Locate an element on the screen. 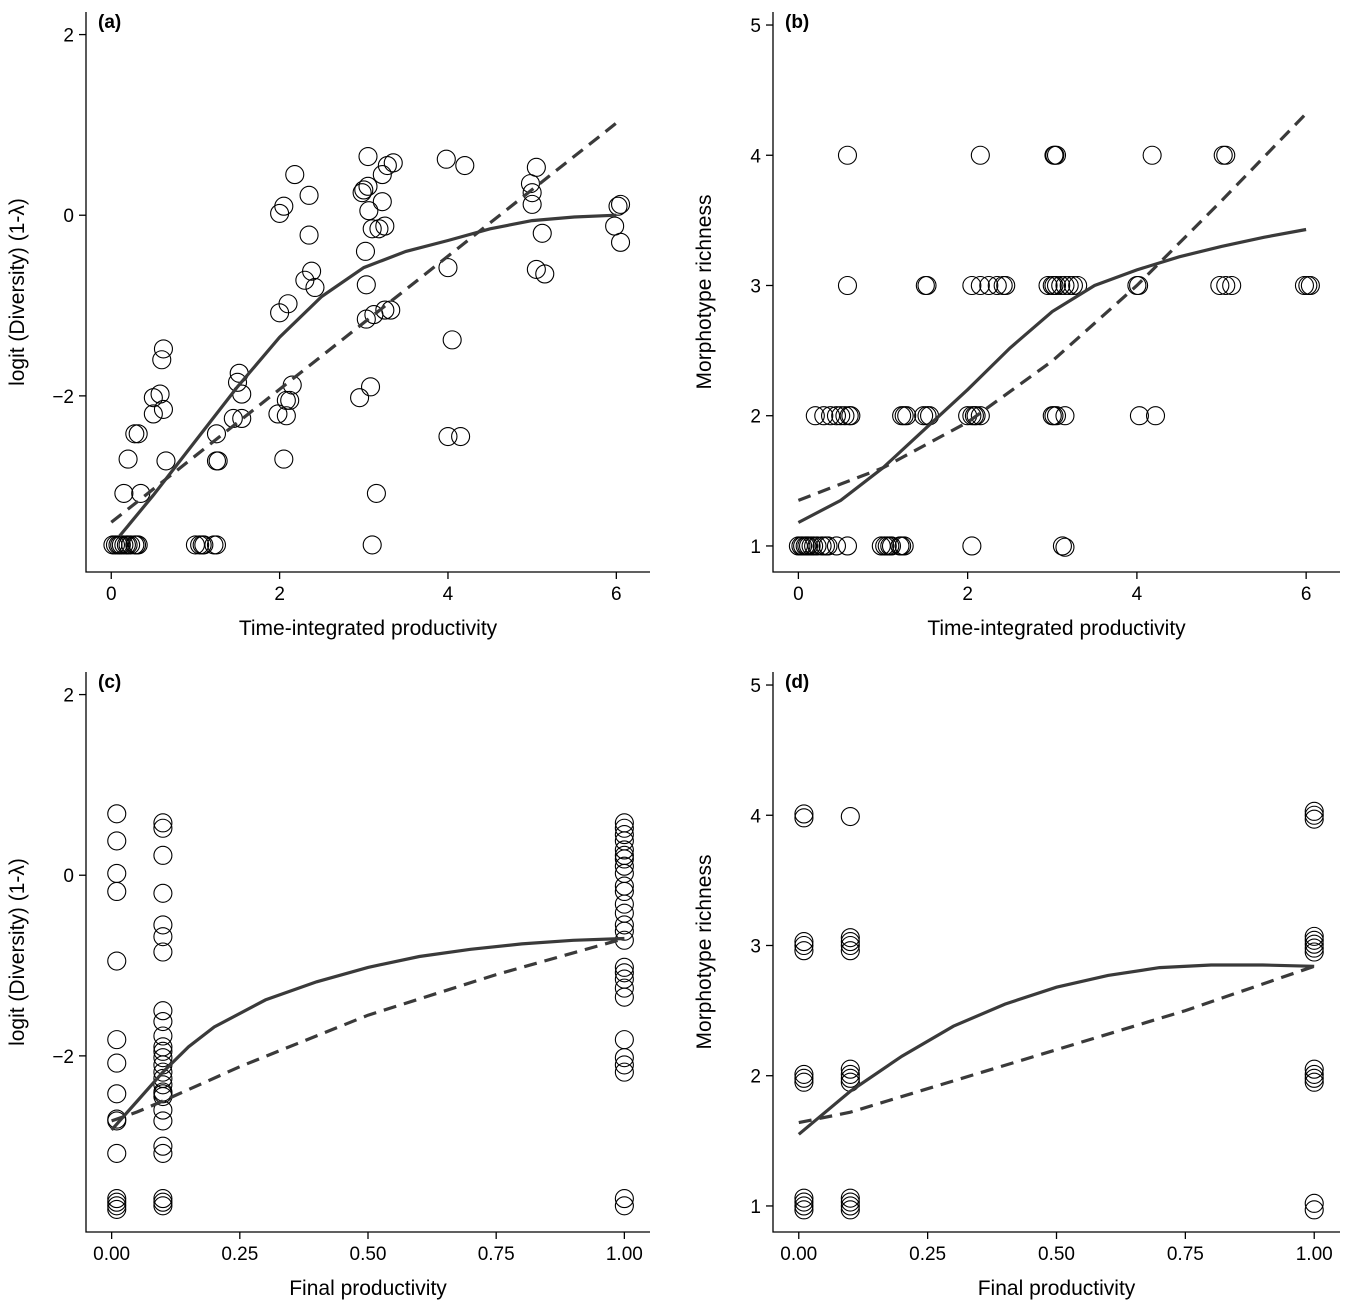  y-axis-title: Morphotype richness is located at coordinates (704, 952).